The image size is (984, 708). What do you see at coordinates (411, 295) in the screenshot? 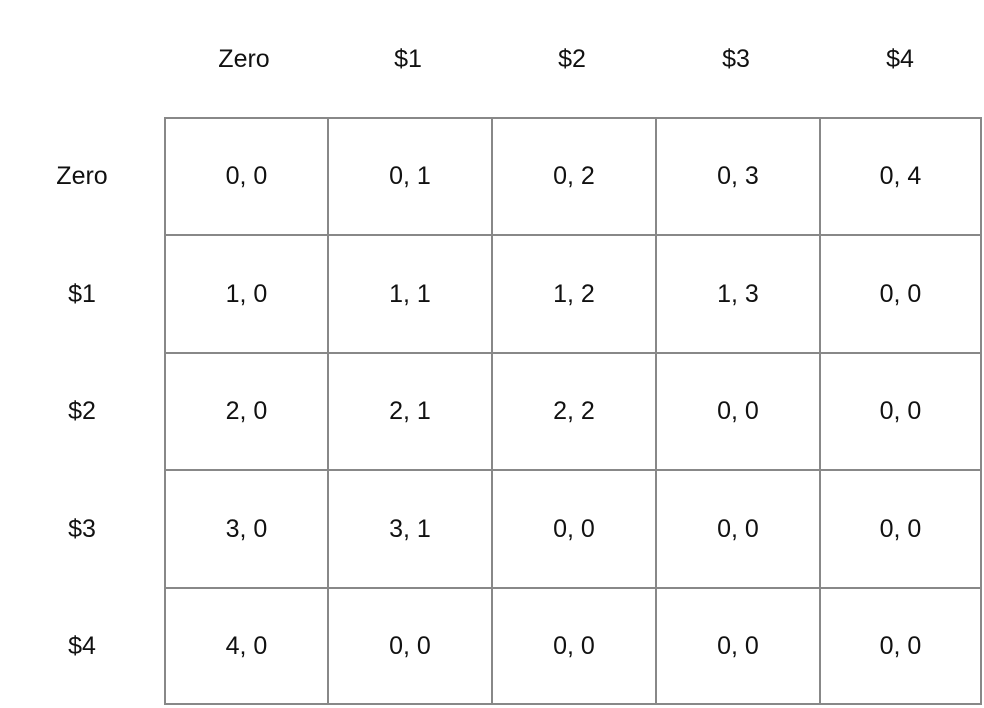
I see `matrix-cell: 1, 1` at bounding box center [411, 295].